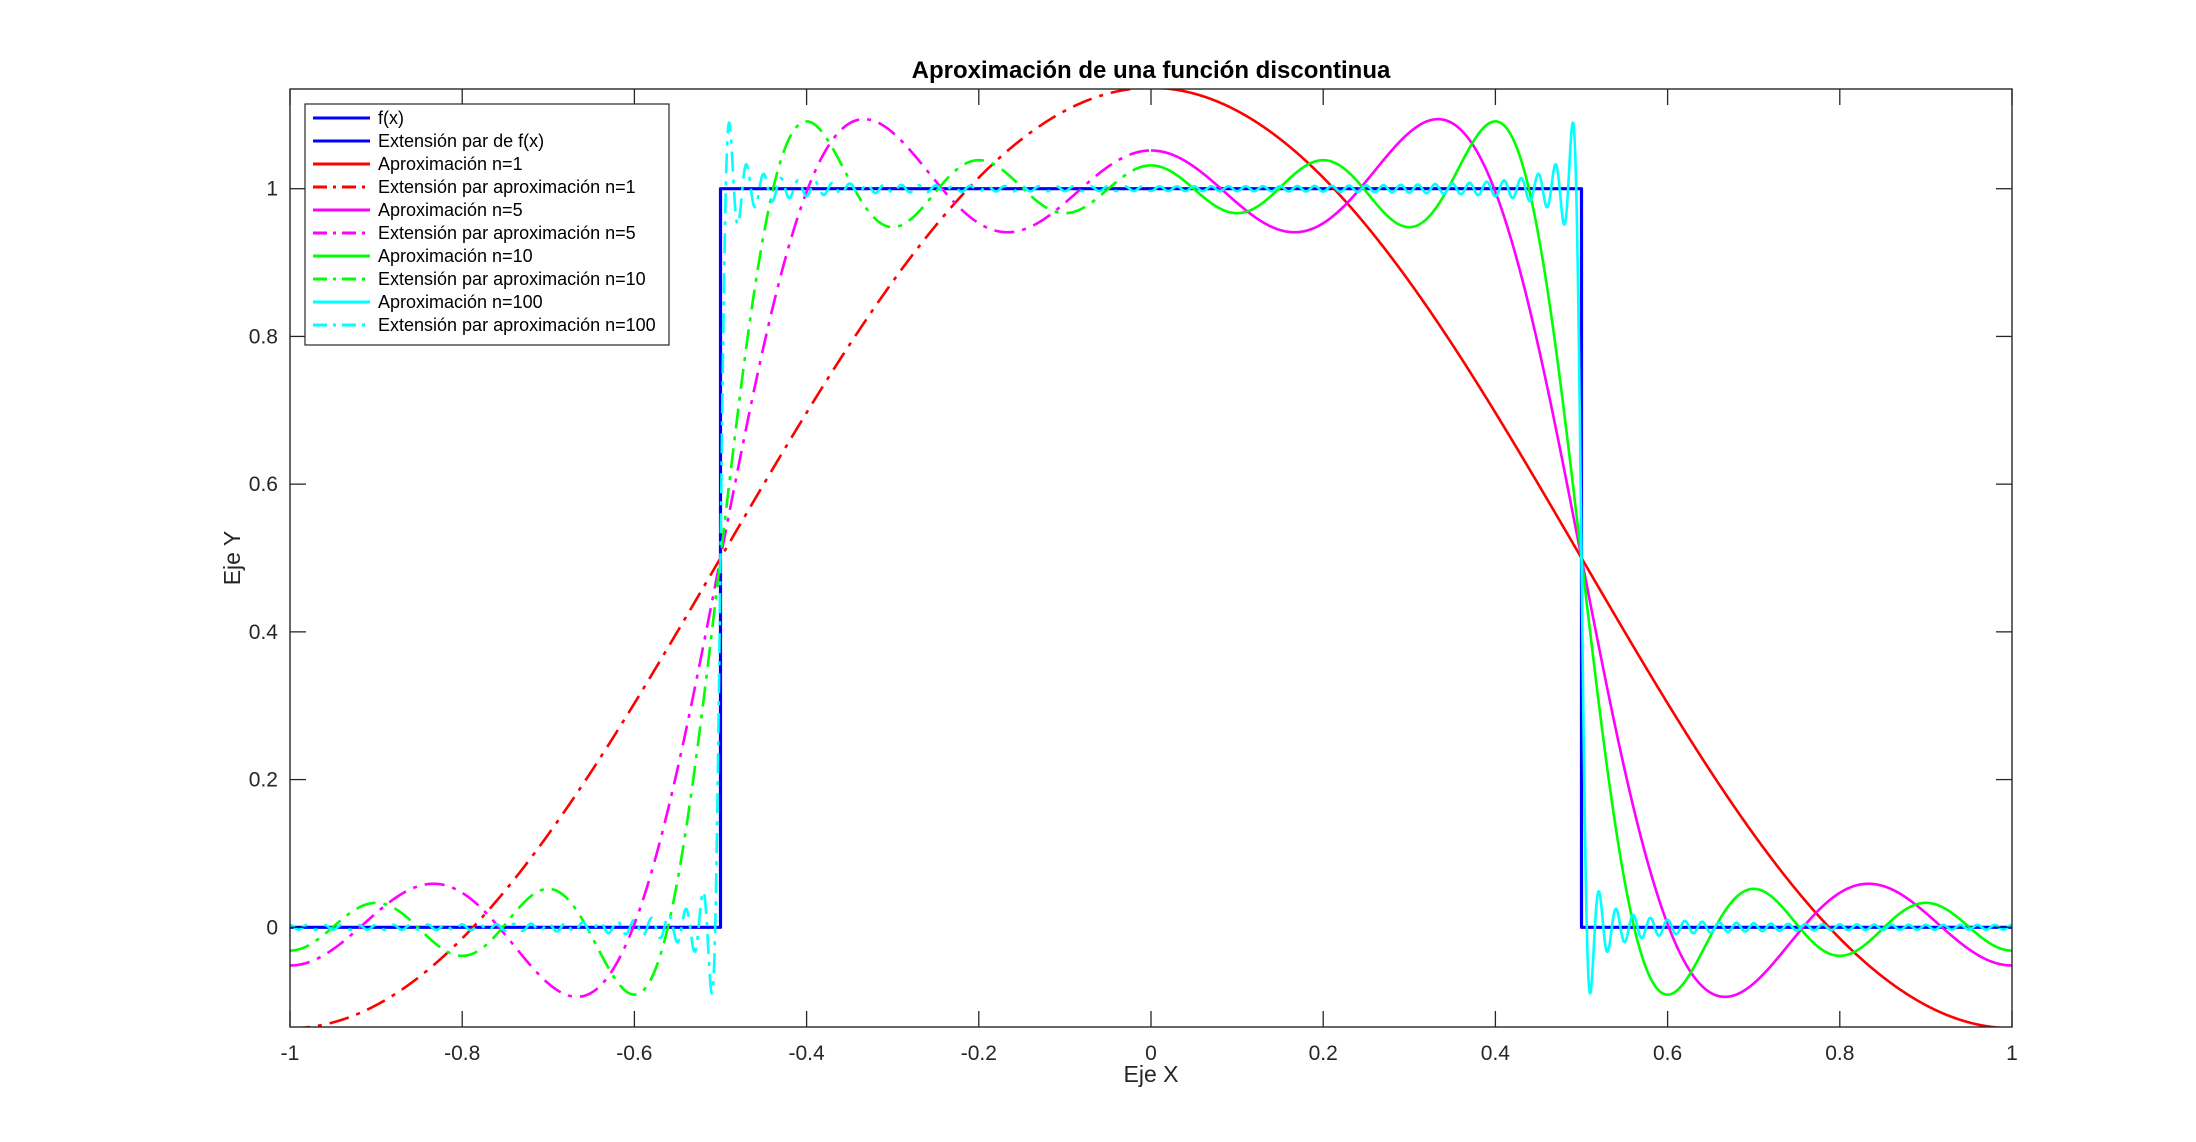 The height and width of the screenshot is (1142, 2196). I want to click on y-tick-label: 0, so click(272, 927).